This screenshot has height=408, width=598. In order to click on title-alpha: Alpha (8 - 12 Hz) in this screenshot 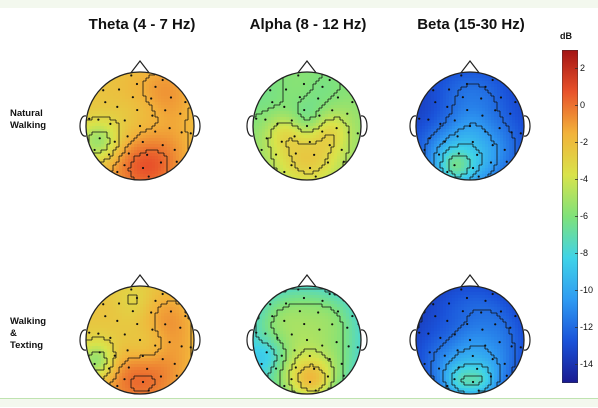, I will do `click(308, 24)`.